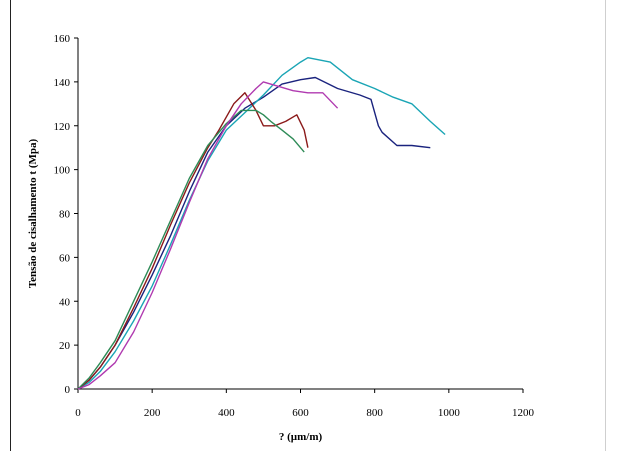  I want to click on x-tick-label: 800, so click(374, 413).